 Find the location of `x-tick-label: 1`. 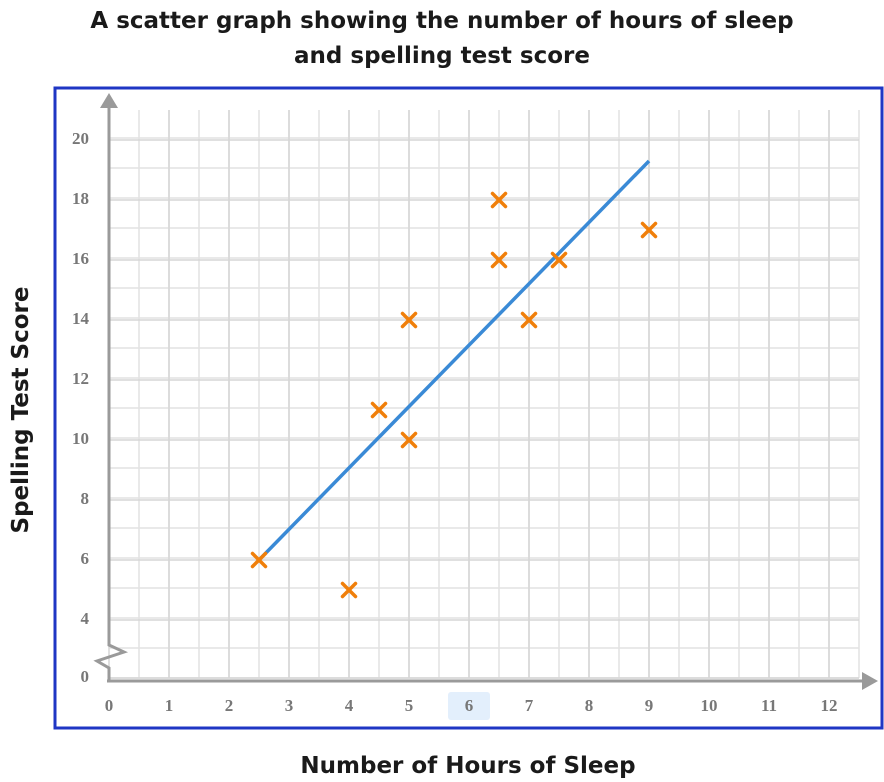

x-tick-label: 1 is located at coordinates (169, 705).